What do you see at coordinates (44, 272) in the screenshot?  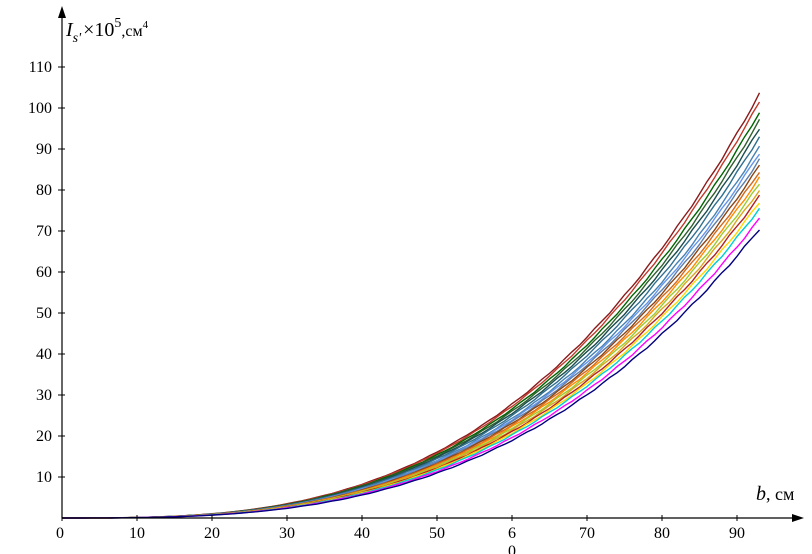 I see `y-tick-label: 60` at bounding box center [44, 272].